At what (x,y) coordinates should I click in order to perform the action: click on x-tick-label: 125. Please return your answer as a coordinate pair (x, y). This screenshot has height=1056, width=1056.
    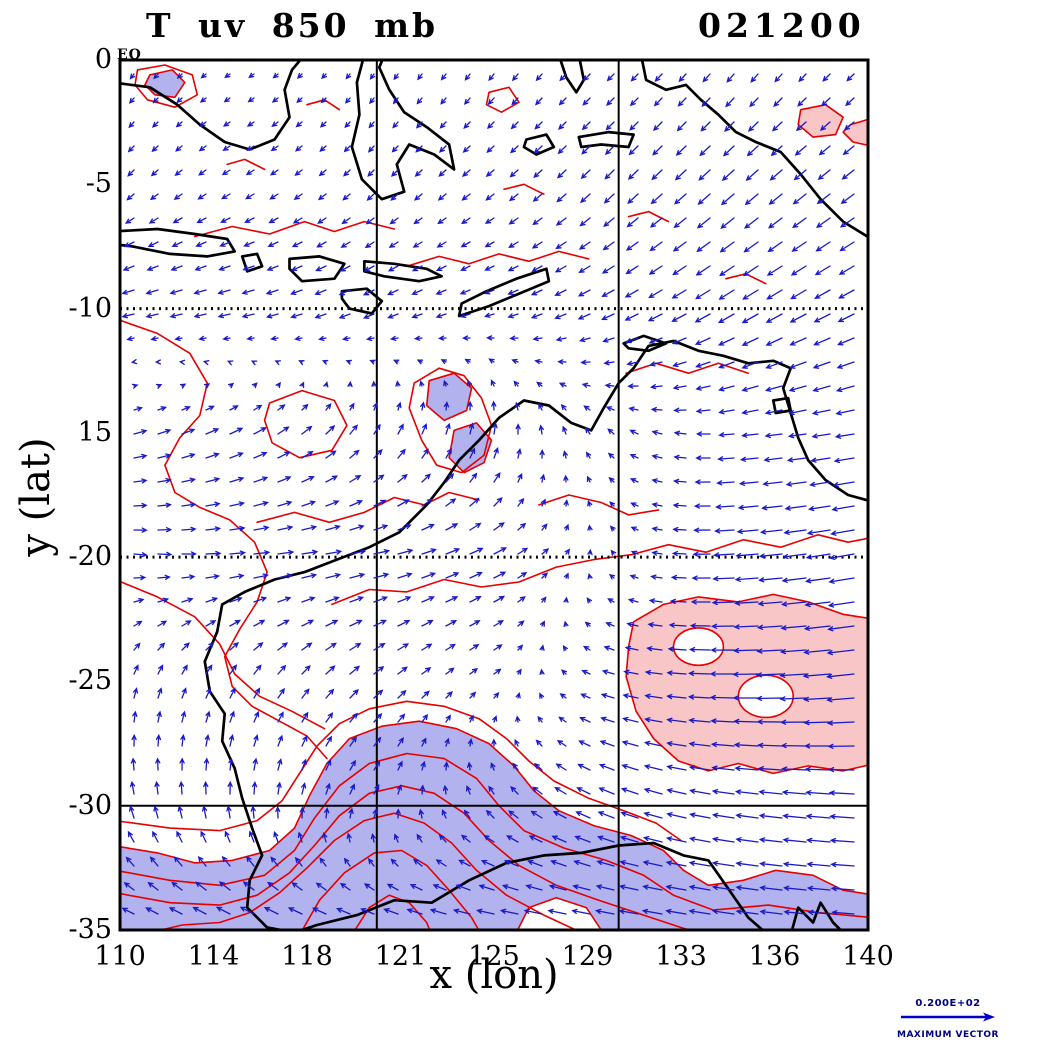
    Looking at the image, I should click on (494, 956).